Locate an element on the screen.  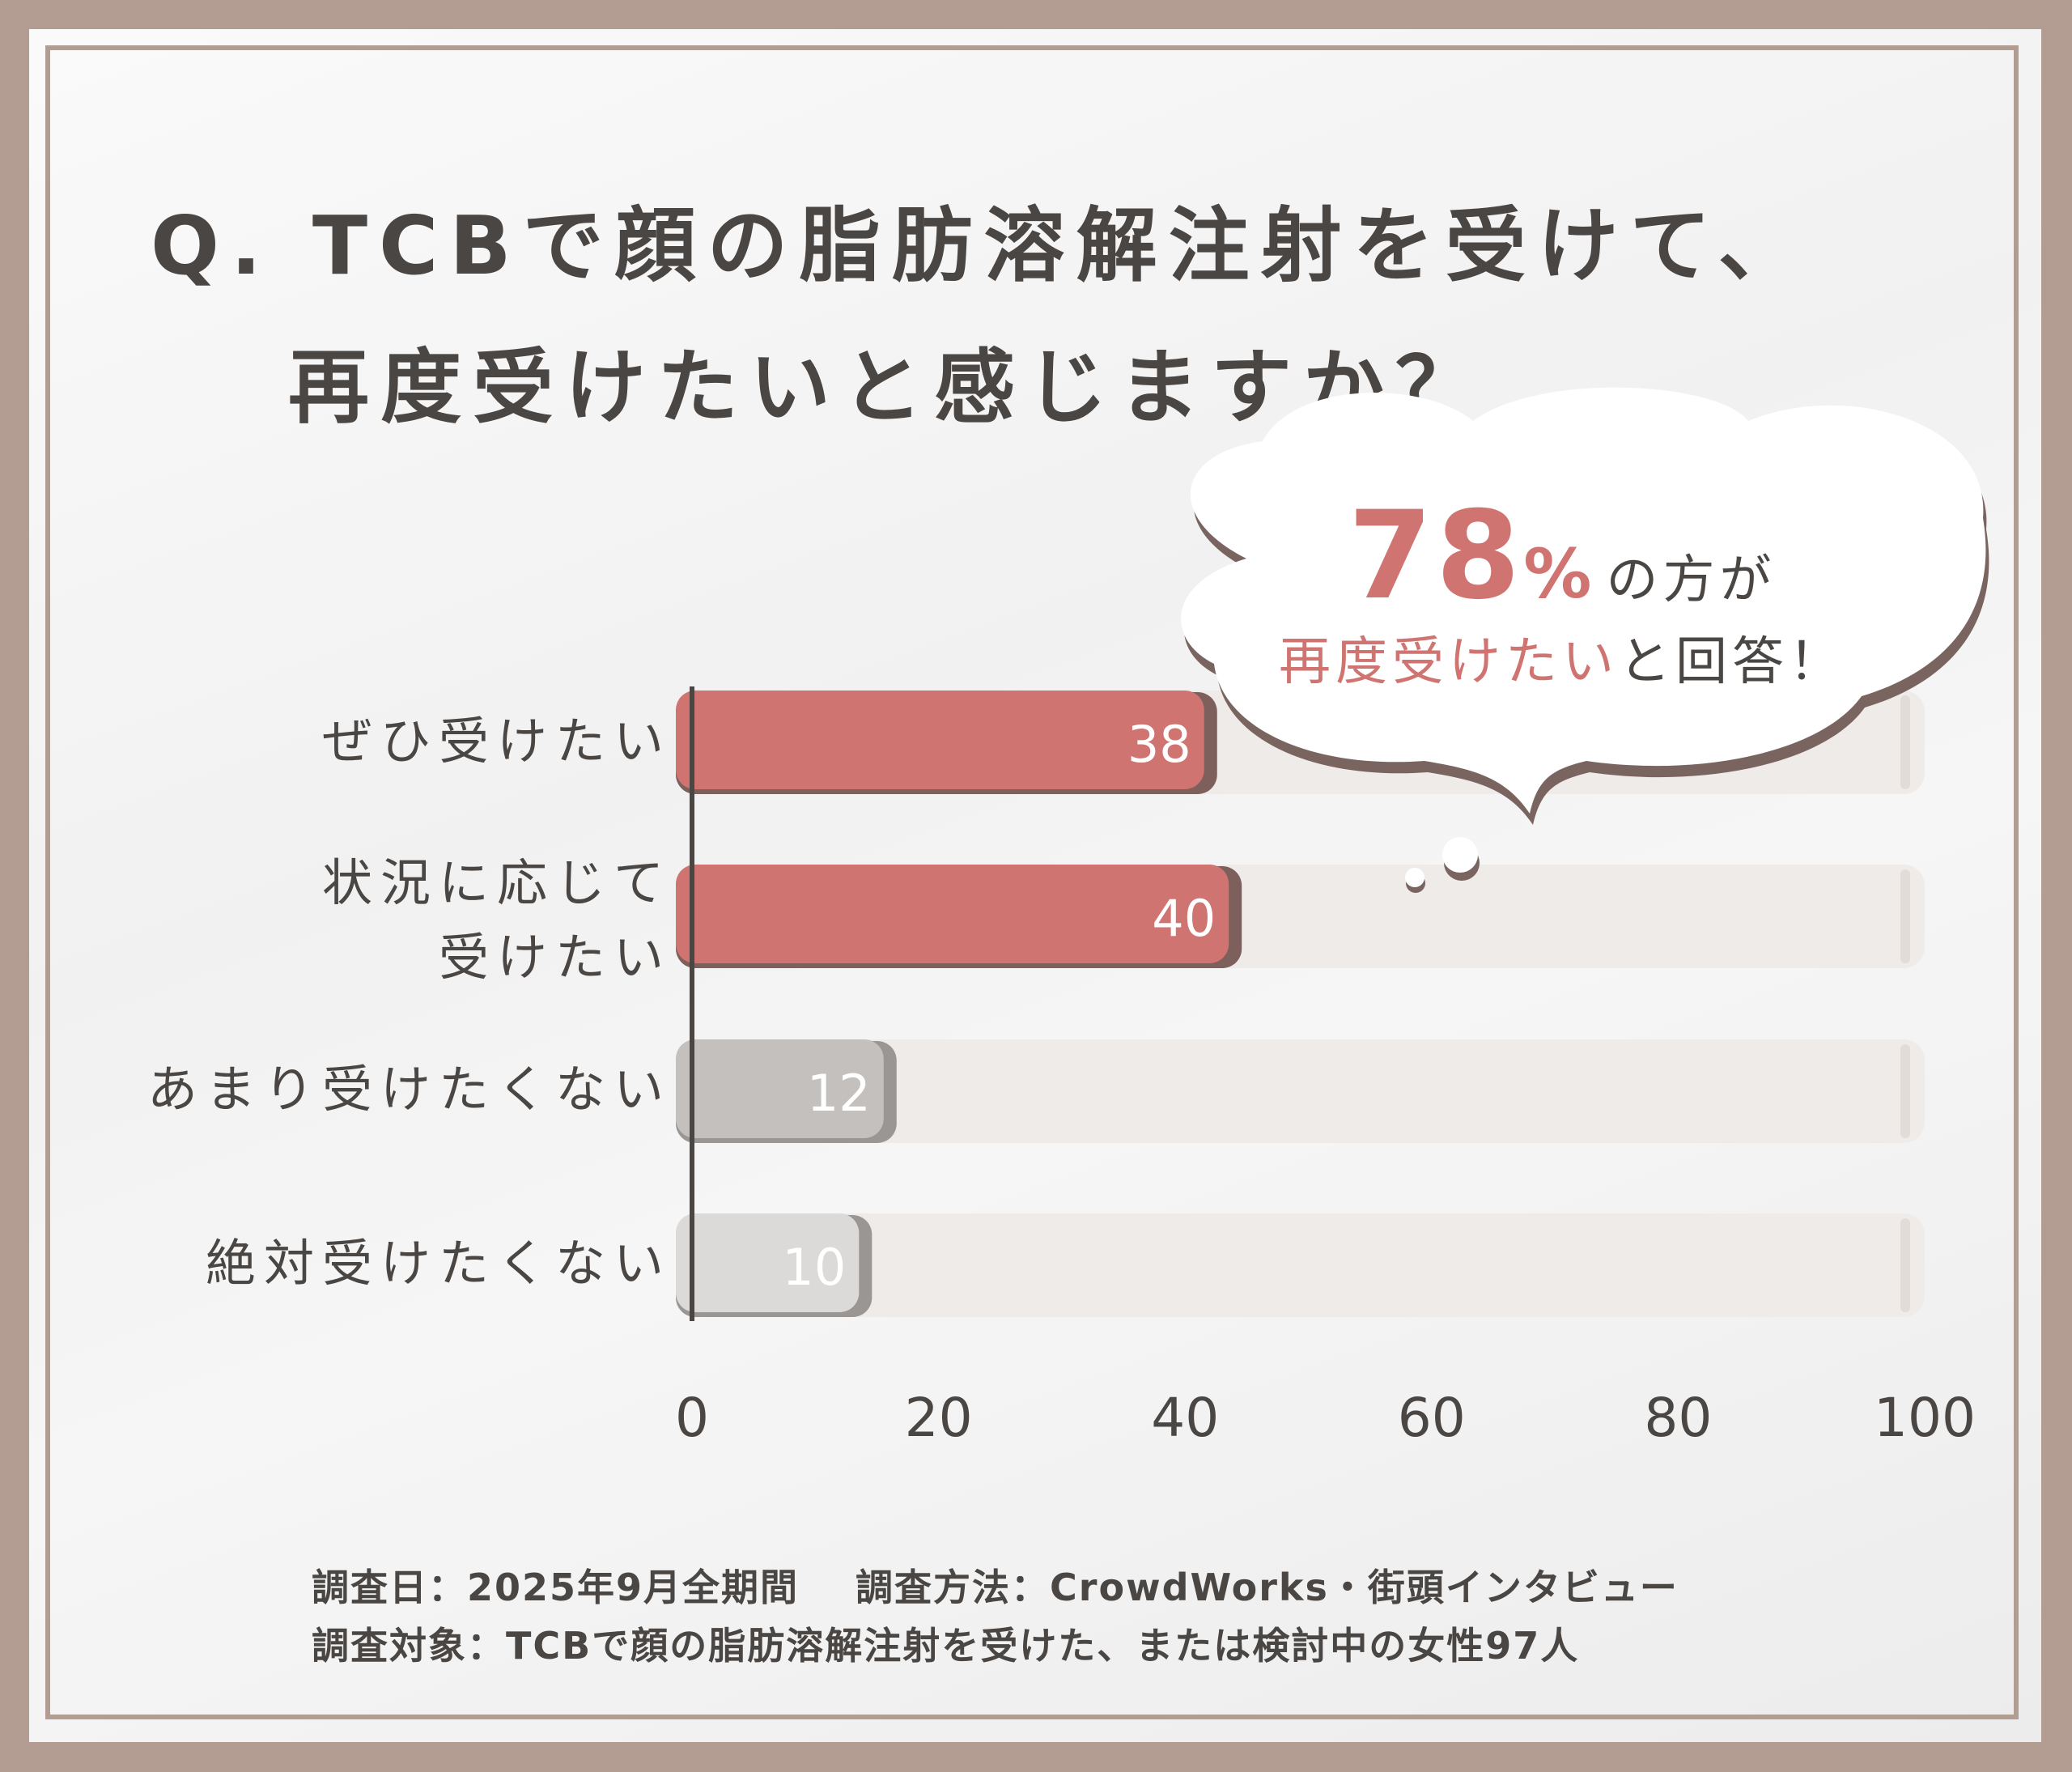
x-tick-label: 80 is located at coordinates (1678, 1418).